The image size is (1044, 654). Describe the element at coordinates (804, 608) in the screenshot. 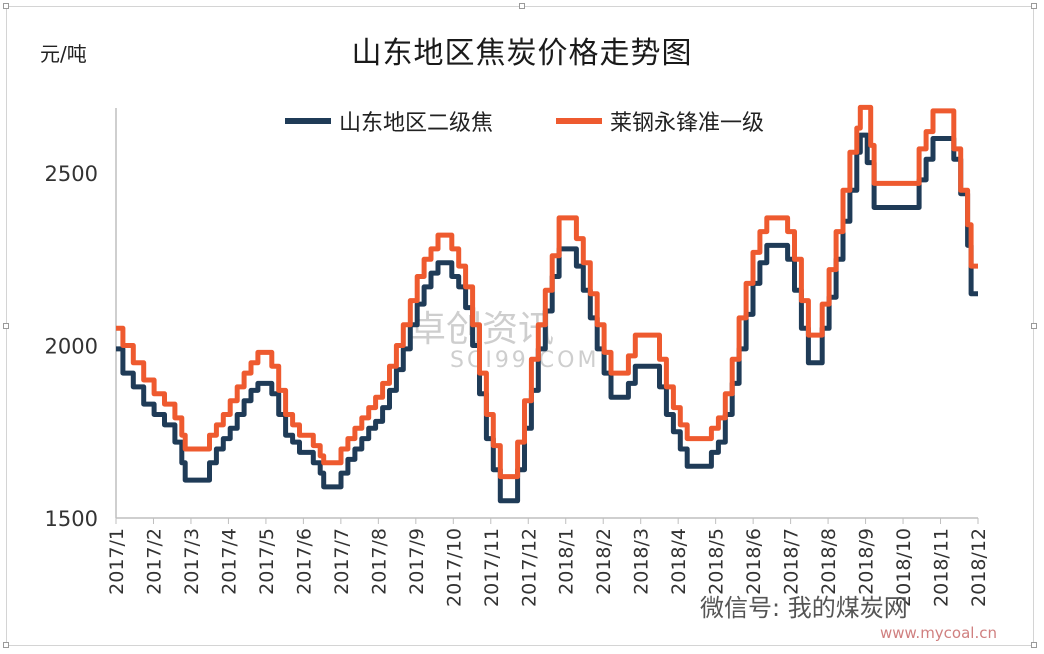

I see `wechat-watermark: 微信号: 我的煤炭网` at that location.